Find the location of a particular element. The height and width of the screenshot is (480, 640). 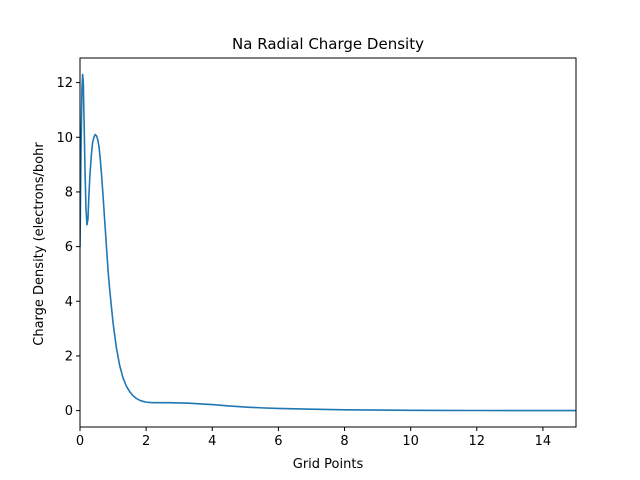

x-tick-label: 10 is located at coordinates (410, 441).